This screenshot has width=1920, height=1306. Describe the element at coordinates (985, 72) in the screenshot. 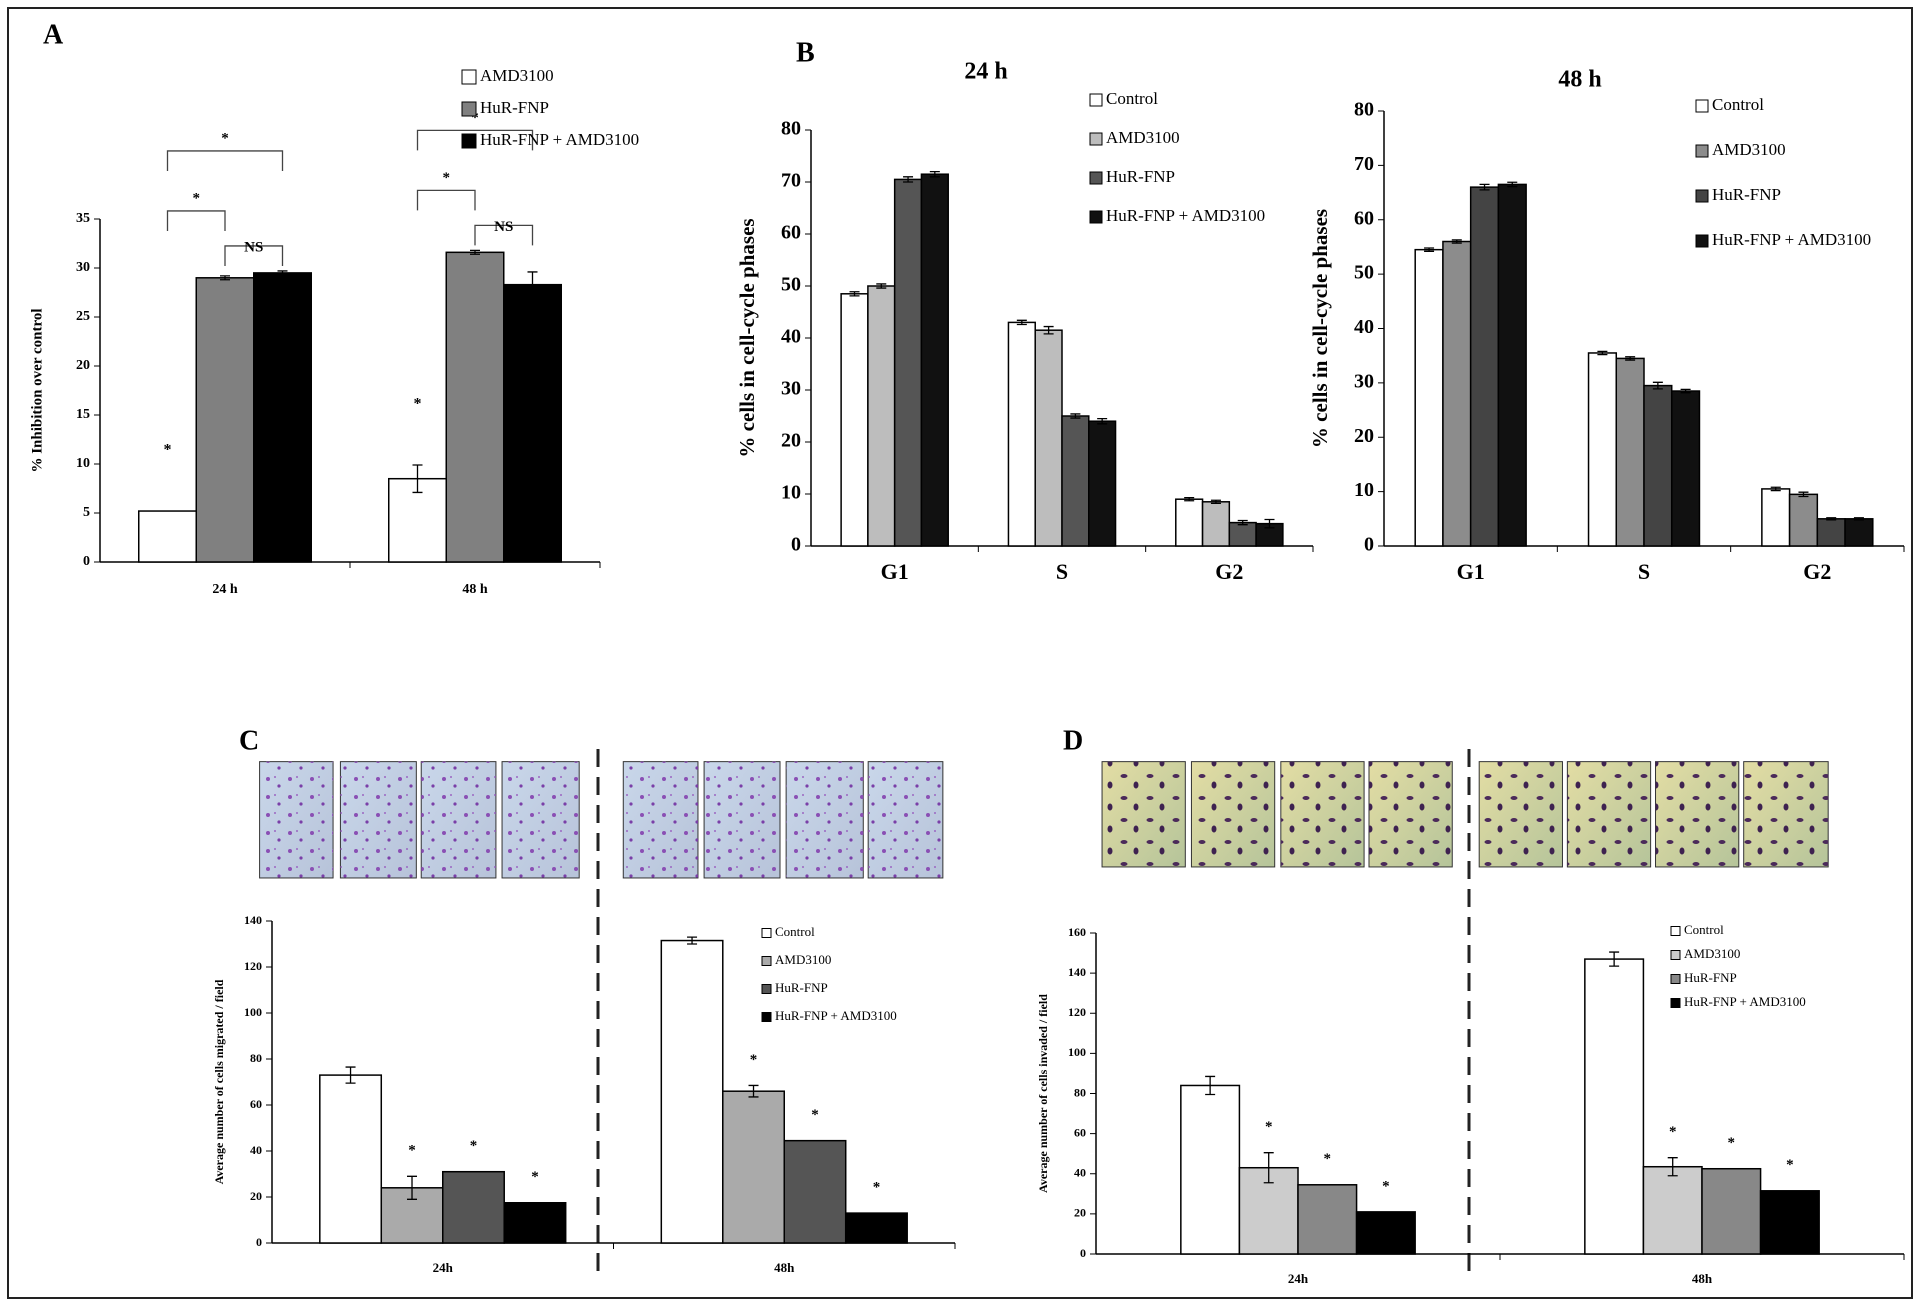

I see `chart-title: 24 h` at that location.